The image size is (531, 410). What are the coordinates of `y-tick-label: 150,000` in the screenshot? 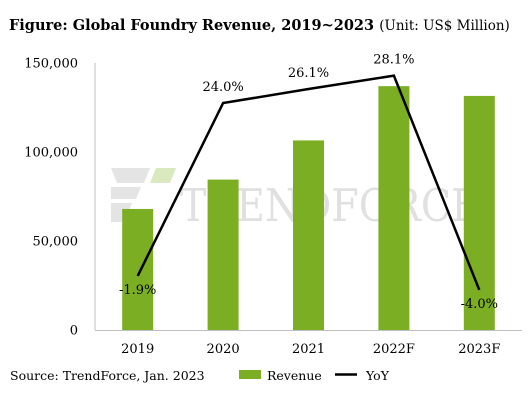 It's located at (51, 64).